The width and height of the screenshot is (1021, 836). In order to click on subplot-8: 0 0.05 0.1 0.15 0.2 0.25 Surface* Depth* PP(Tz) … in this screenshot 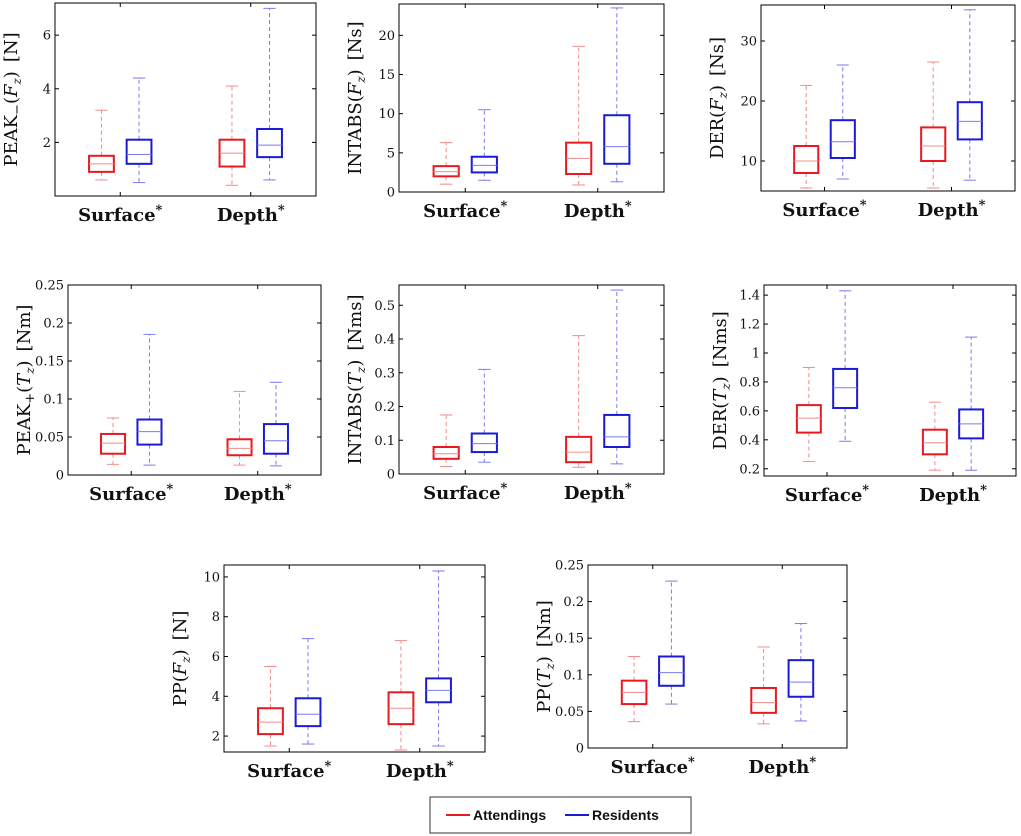, I will do `click(691, 668)`.